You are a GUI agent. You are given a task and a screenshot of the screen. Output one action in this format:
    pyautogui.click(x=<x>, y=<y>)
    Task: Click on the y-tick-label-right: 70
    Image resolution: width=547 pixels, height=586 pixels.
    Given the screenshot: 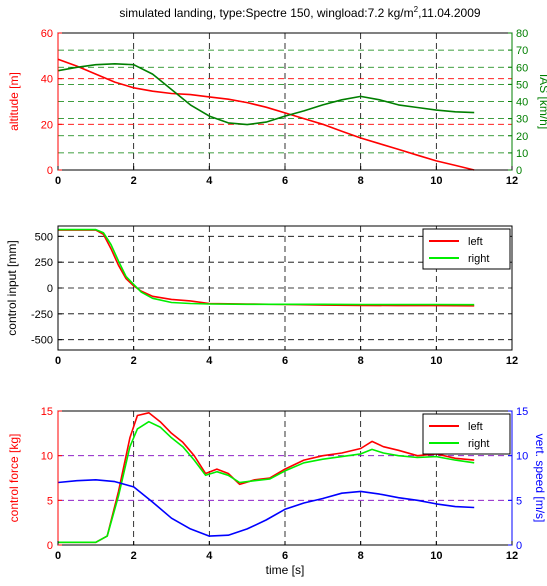 What is the action you would take?
    pyautogui.click(x=522, y=51)
    